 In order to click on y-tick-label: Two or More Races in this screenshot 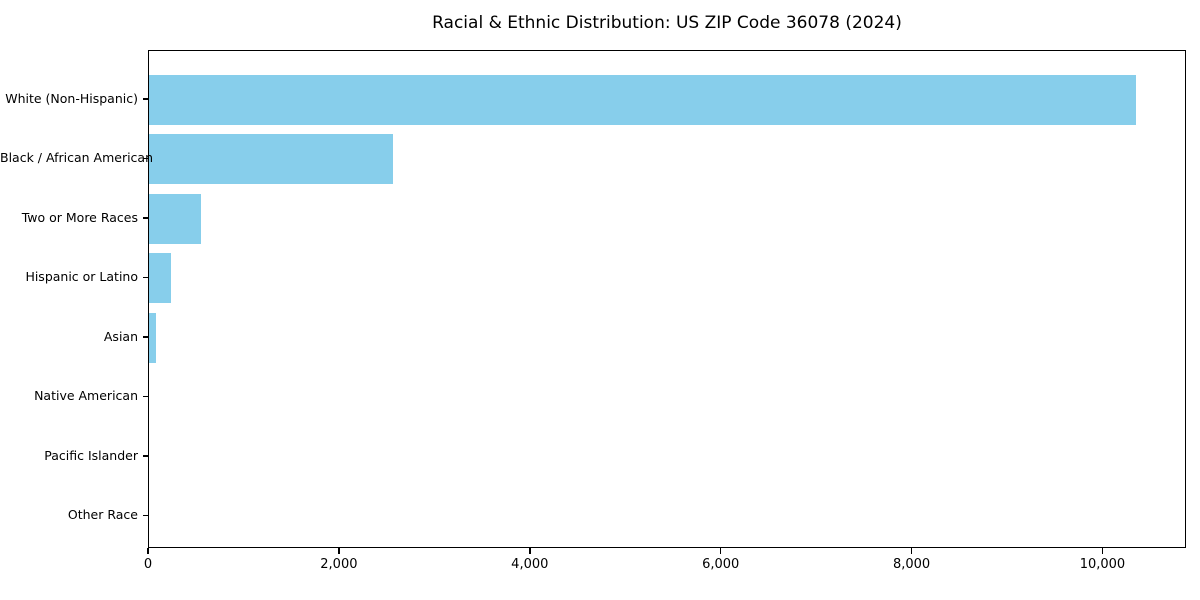, I will do `click(79, 217)`.